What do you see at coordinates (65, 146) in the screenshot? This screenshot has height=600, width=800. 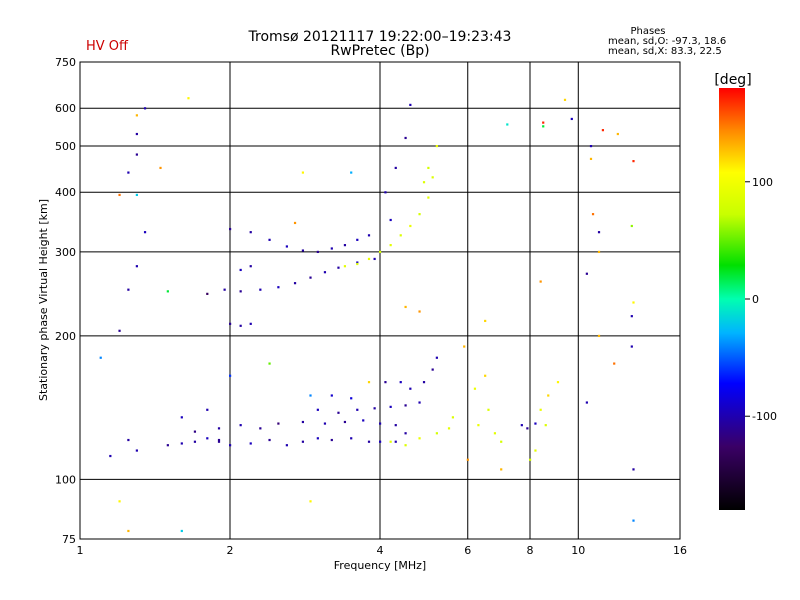 I see `y-tick-label: 500` at bounding box center [65, 146].